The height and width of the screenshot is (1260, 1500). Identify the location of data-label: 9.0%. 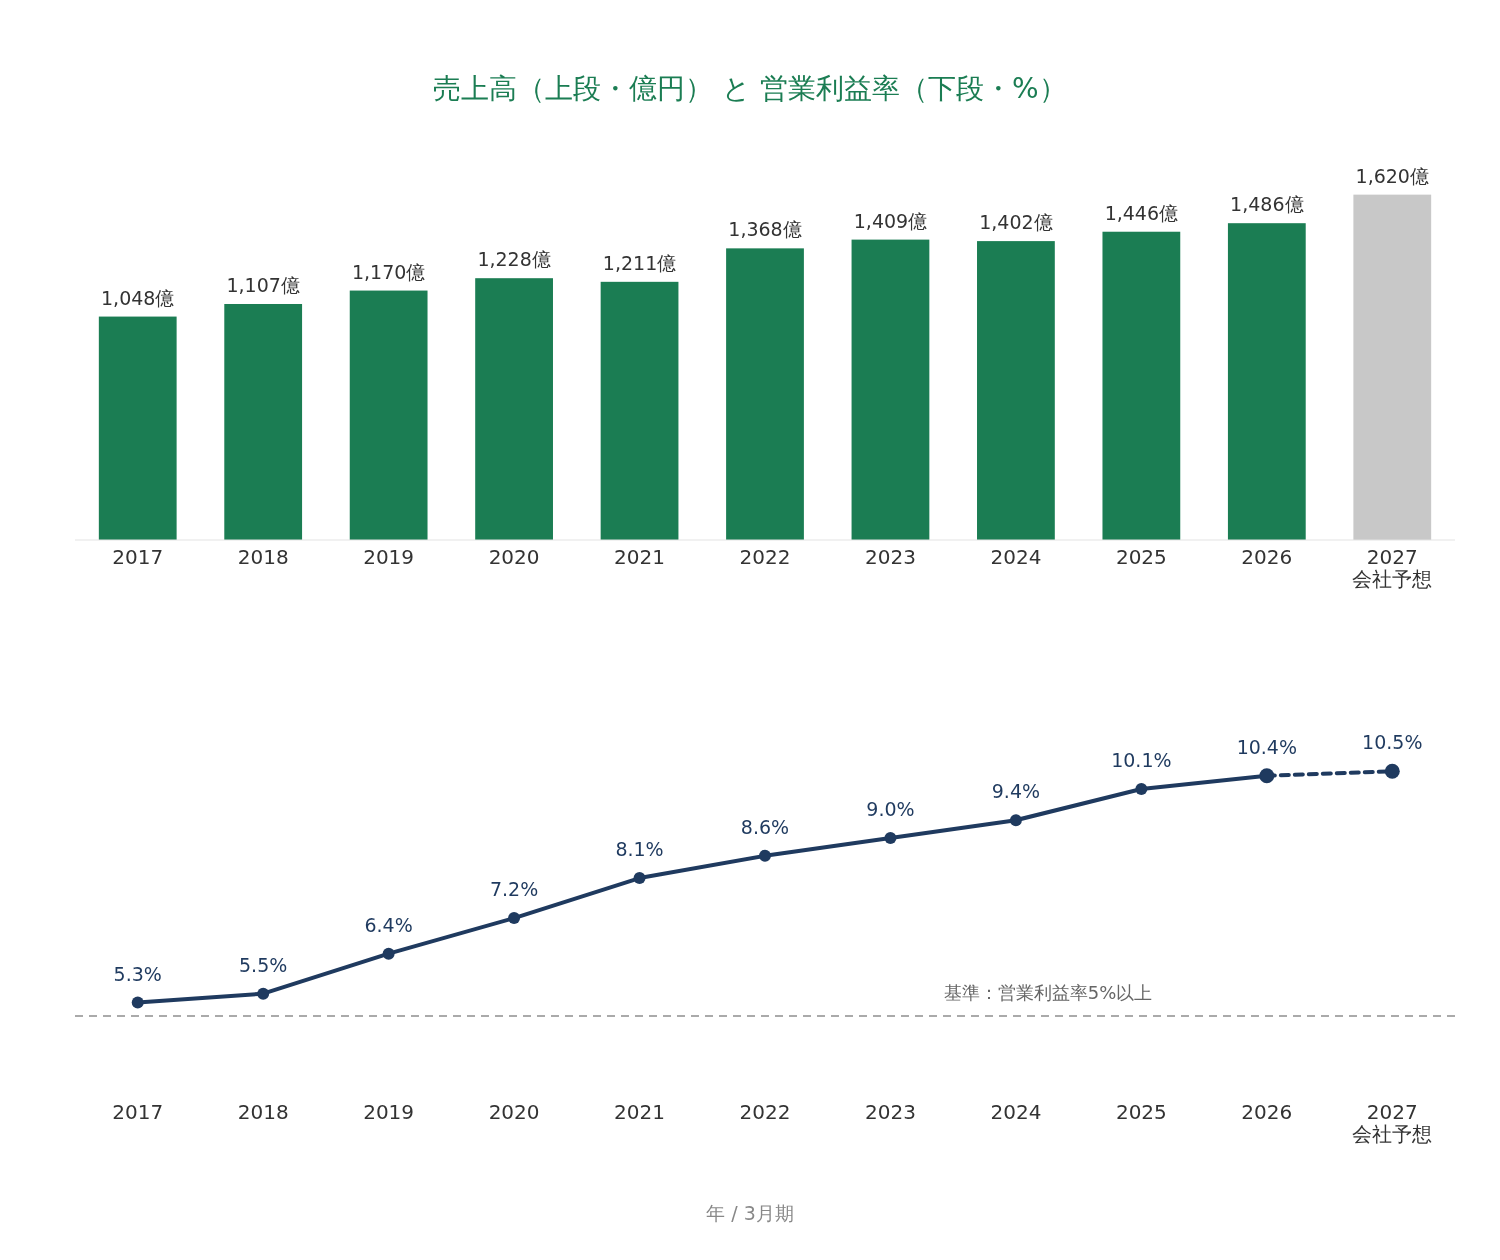
(890, 808).